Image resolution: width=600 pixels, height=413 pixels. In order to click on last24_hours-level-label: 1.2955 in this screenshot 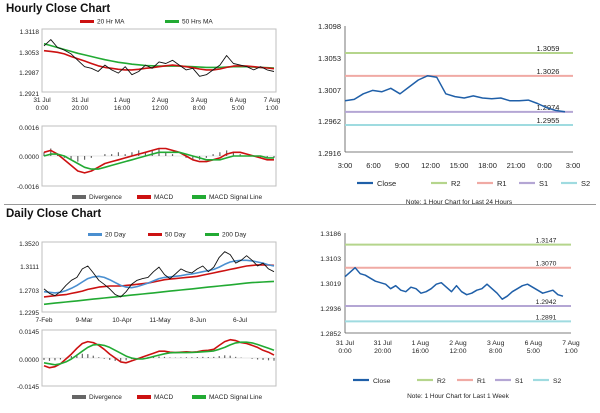, I will do `click(548, 120)`.